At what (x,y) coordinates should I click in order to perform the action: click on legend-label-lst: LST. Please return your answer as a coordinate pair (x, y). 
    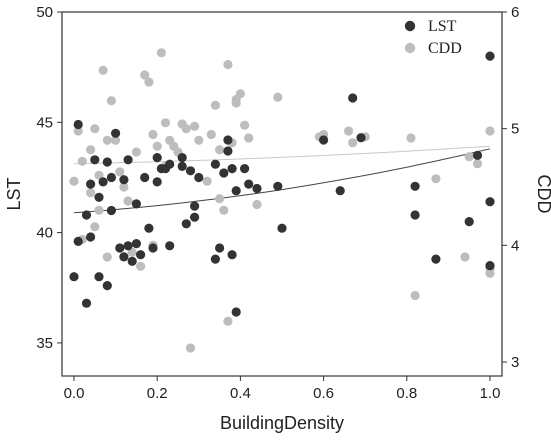
    Looking at the image, I should click on (442, 26).